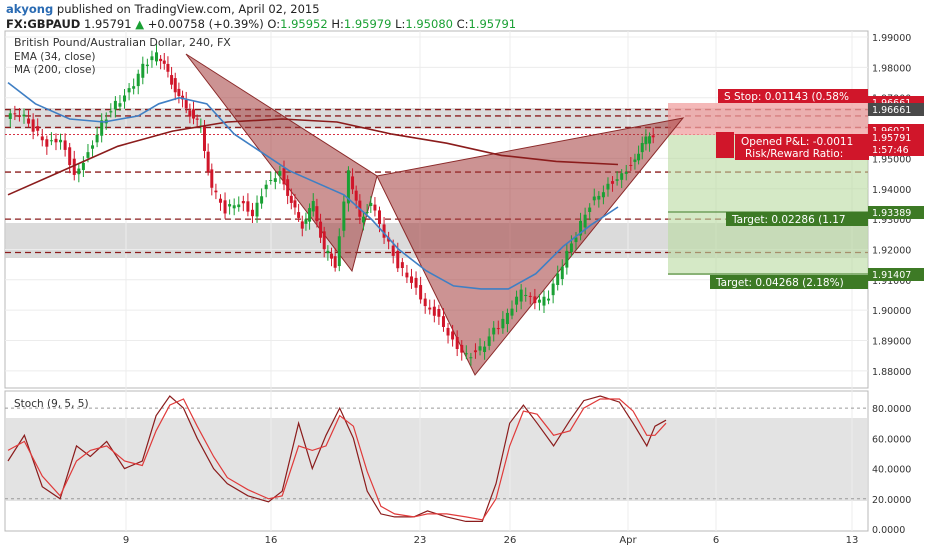 The width and height of the screenshot is (932, 550). I want to click on x-tick-label: Apr, so click(628, 540).